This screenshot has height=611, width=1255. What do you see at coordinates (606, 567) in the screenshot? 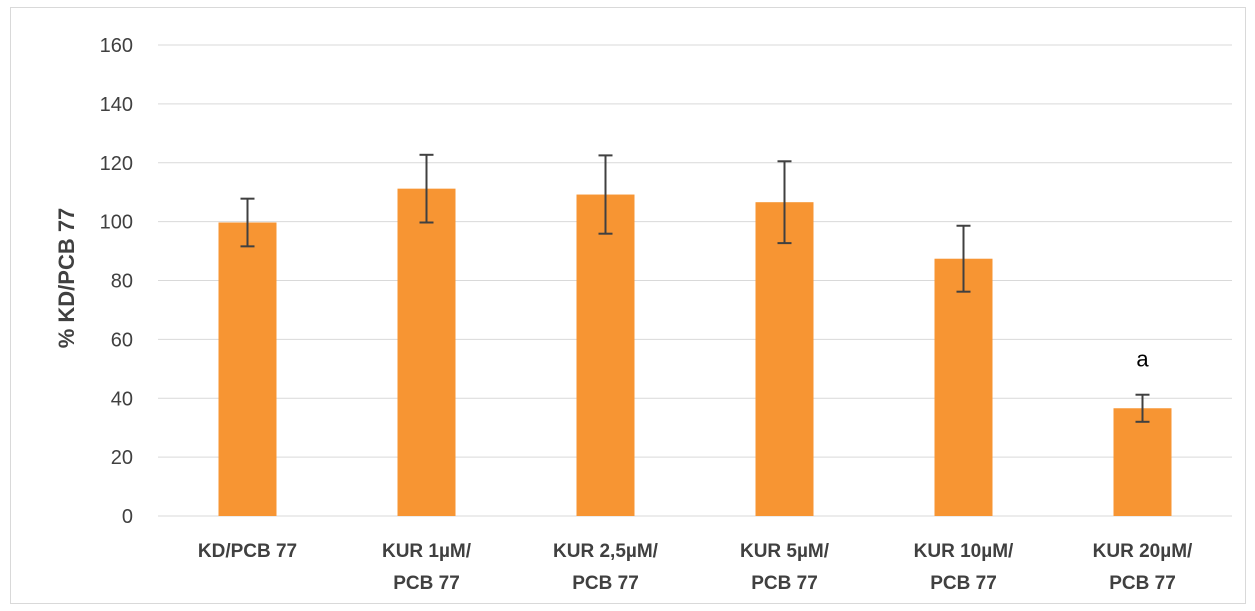
I see `x-tick-label: KUR 2,5µM/PCB 77` at bounding box center [606, 567].